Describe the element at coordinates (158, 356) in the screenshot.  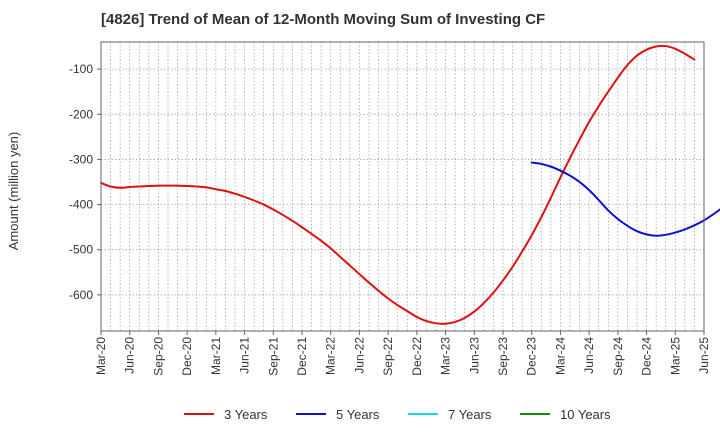
I see `x-tick-label: Sep-20` at that location.